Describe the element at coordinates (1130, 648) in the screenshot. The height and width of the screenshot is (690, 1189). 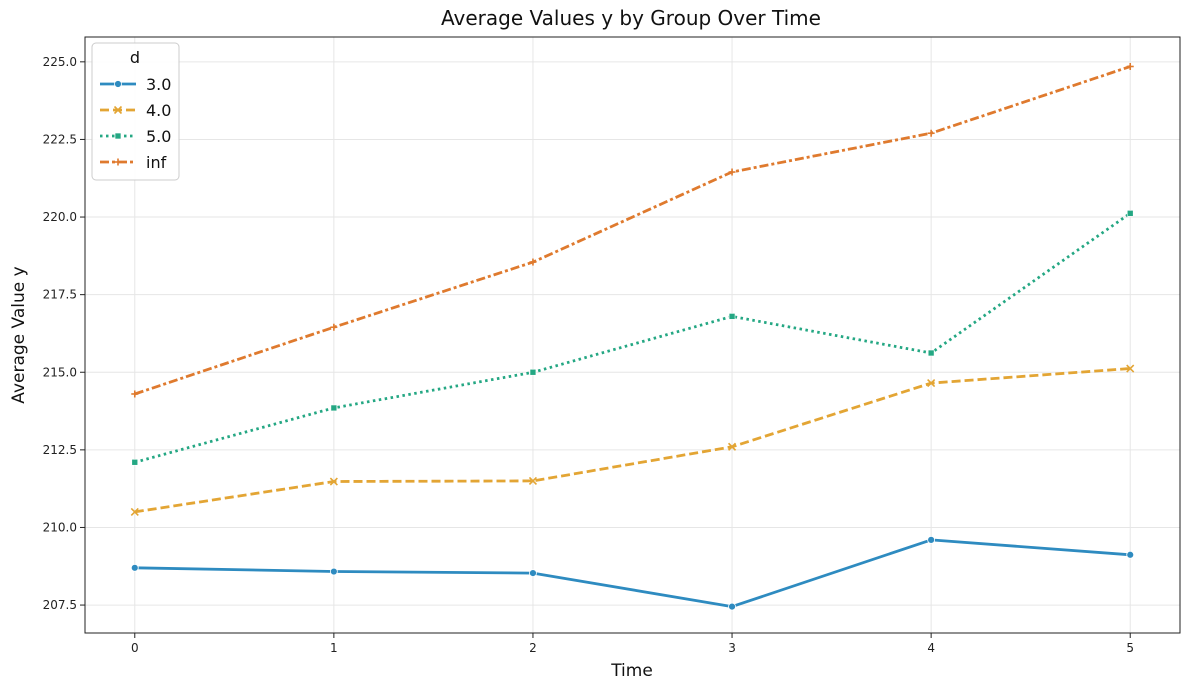
I see `x-tick-label: 5` at that location.